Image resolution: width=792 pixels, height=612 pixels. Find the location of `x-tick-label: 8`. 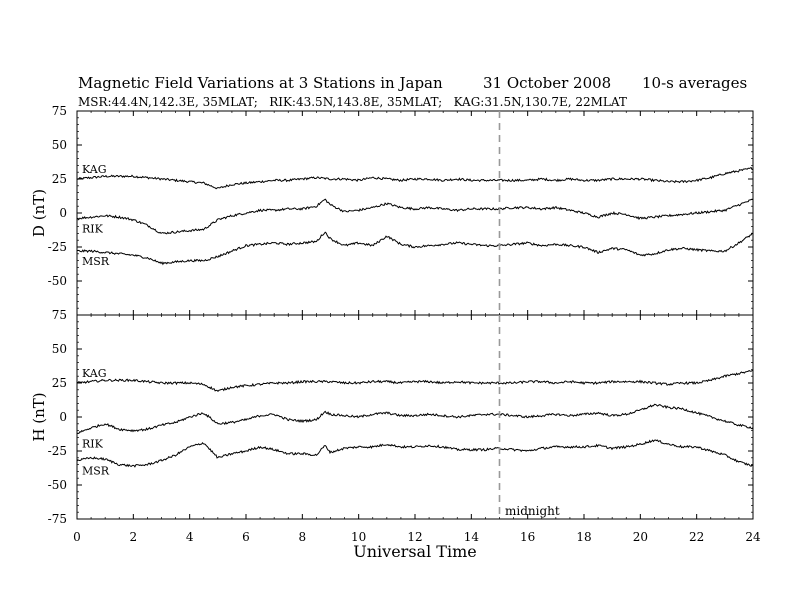

x-tick-label: 8 is located at coordinates (303, 537).